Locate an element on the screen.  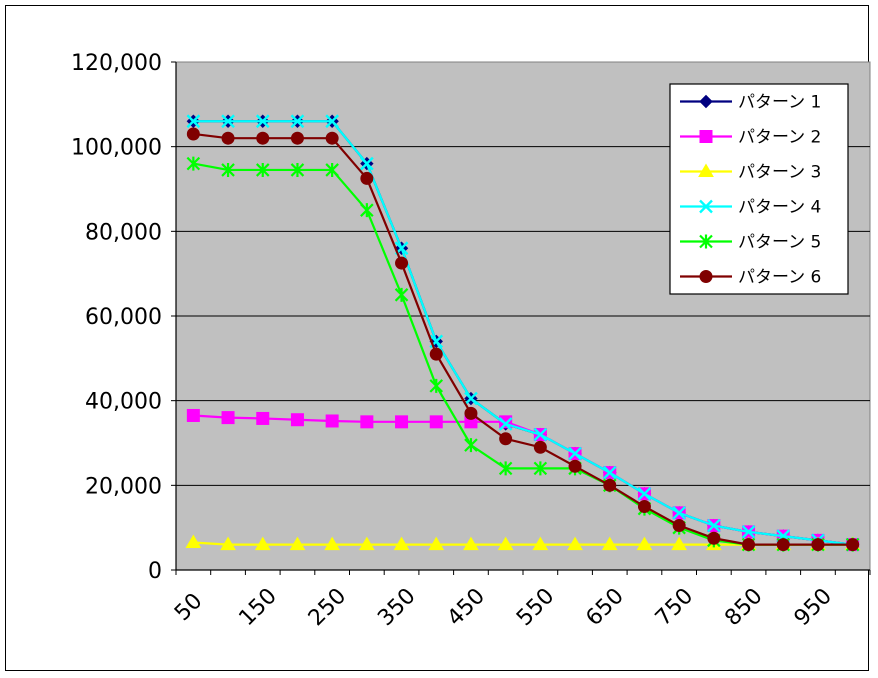
legend-label: パターン 5 is located at coordinates (779, 243).